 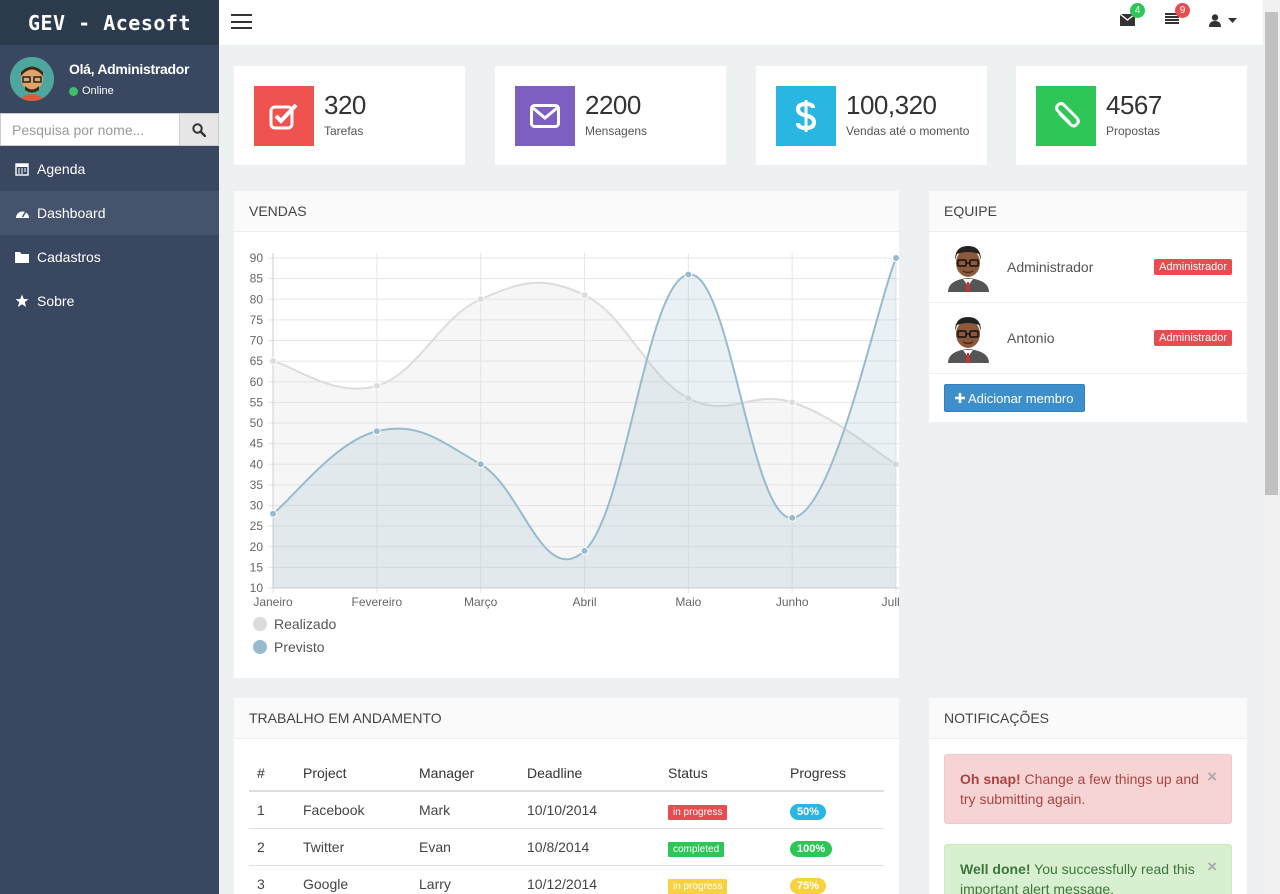 I want to click on team-member-row: Antonio Administrador, so click(x=1088, y=338).